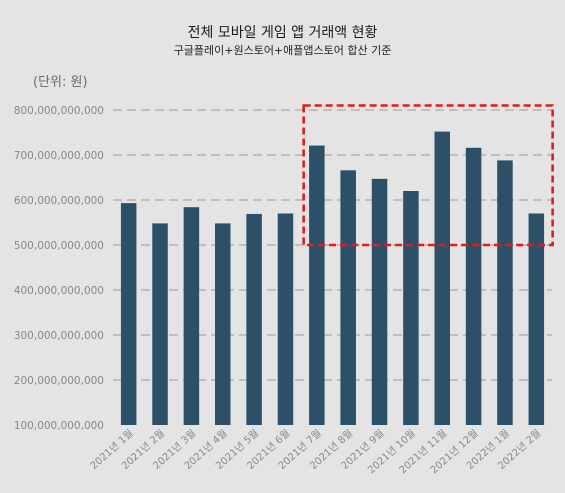 Image resolution: width=565 pixels, height=493 pixels. I want to click on y-tick-label: 700,000,000,000, so click(59, 156).